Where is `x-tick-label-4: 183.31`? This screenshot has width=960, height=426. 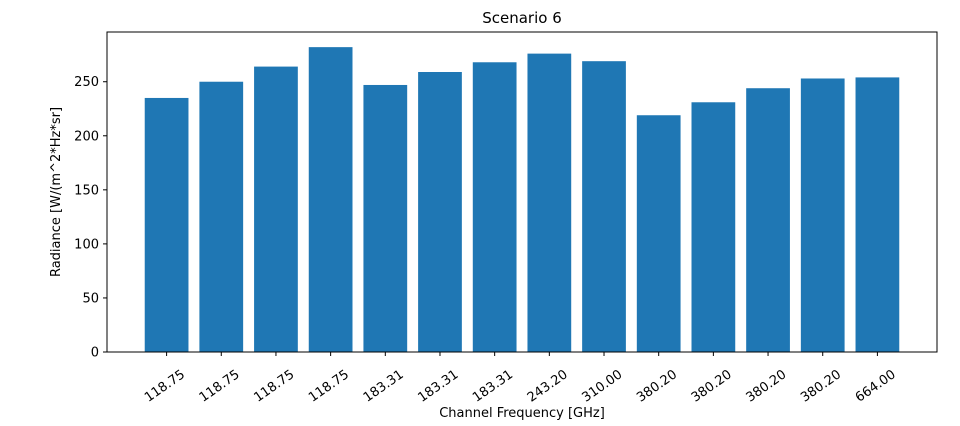
x-tick-label-4: 183.31 is located at coordinates (384, 386).